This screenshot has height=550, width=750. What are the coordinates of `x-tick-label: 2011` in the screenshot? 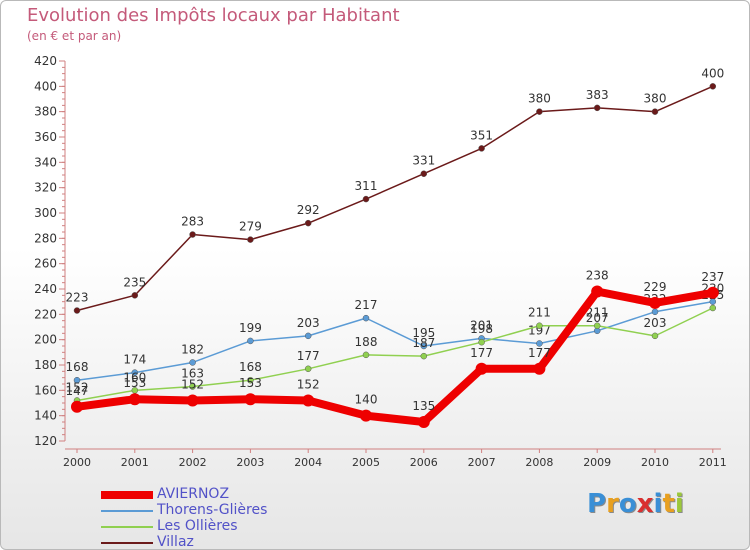 It's located at (713, 462).